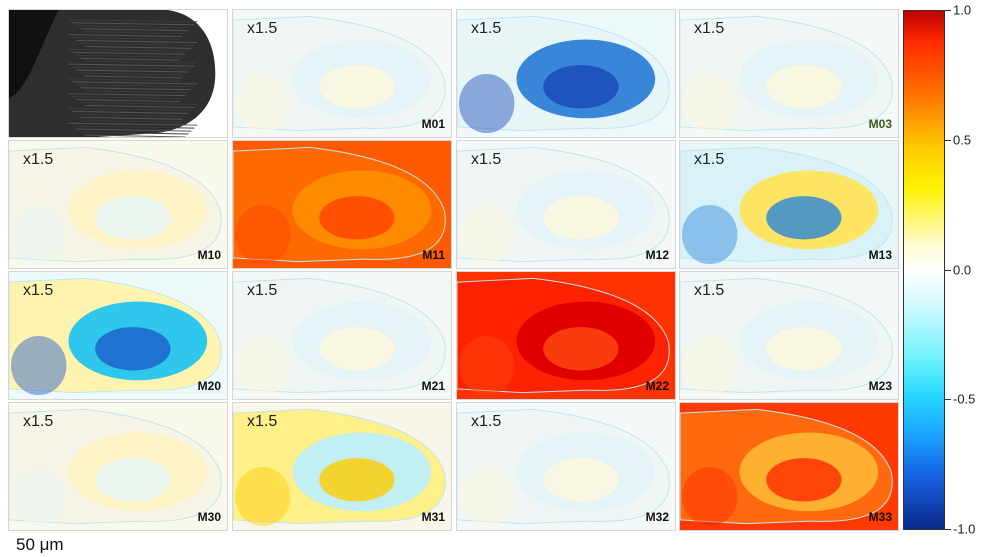 The width and height of the screenshot is (981, 557). Describe the element at coordinates (962, 269) in the screenshot. I see `colorbar-tick-label: 0.0` at that location.